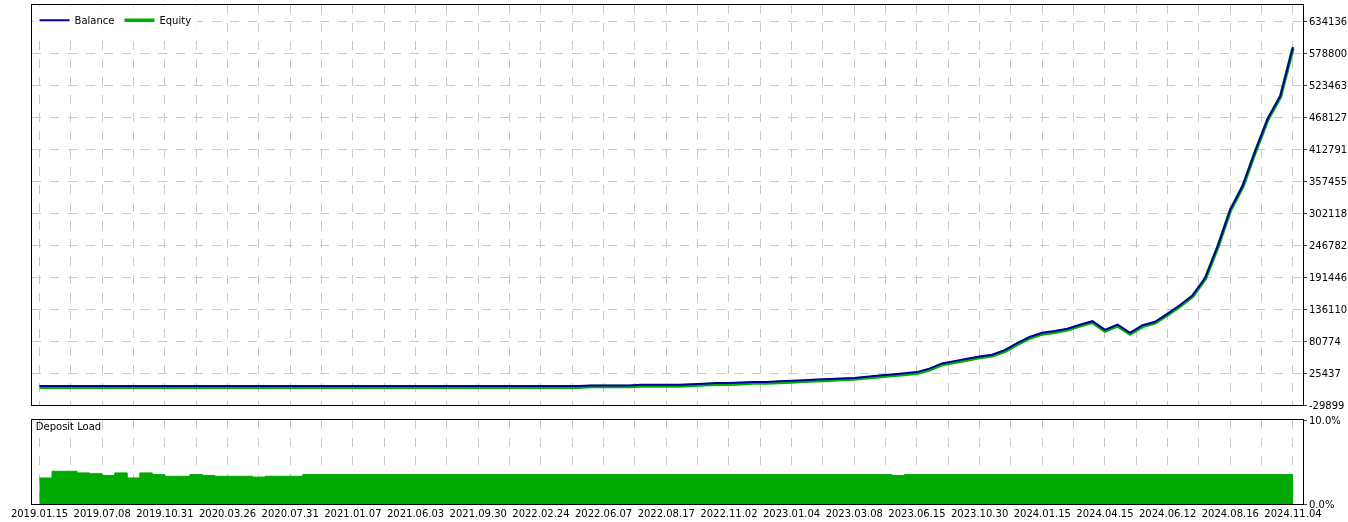  Describe the element at coordinates (478, 513) in the screenshot. I see `x-tick-label: 2021.09.30` at that location.